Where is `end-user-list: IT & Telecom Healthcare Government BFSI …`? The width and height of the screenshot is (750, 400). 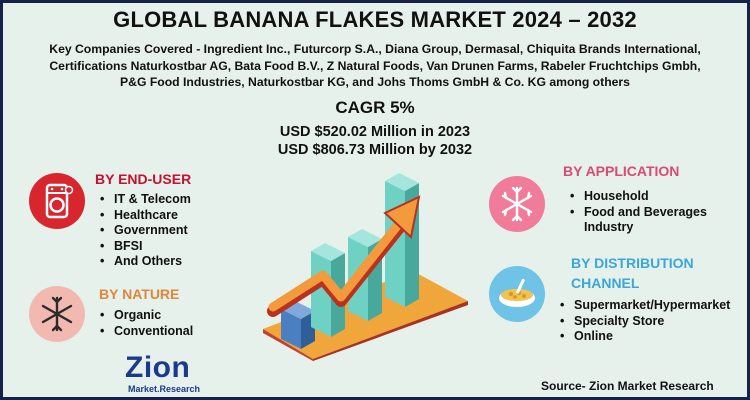
end-user-list: IT & Telecom Healthcare Government BFSI … is located at coordinates (144, 231).